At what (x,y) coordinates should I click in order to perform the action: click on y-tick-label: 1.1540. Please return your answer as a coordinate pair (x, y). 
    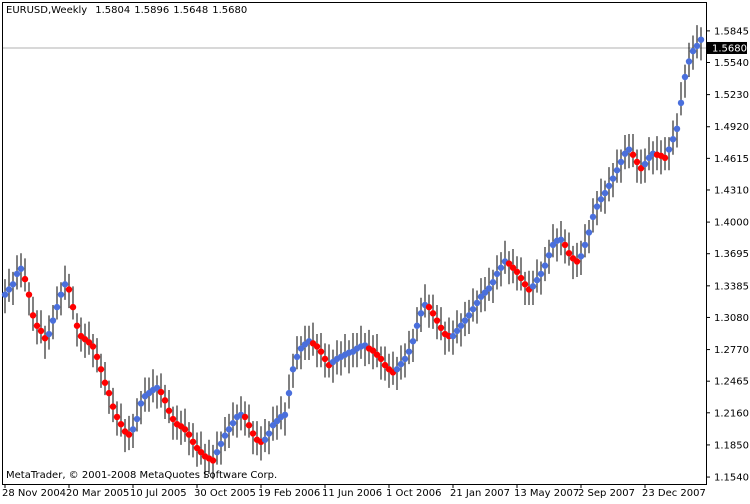
    Looking at the image, I should click on (731, 478).